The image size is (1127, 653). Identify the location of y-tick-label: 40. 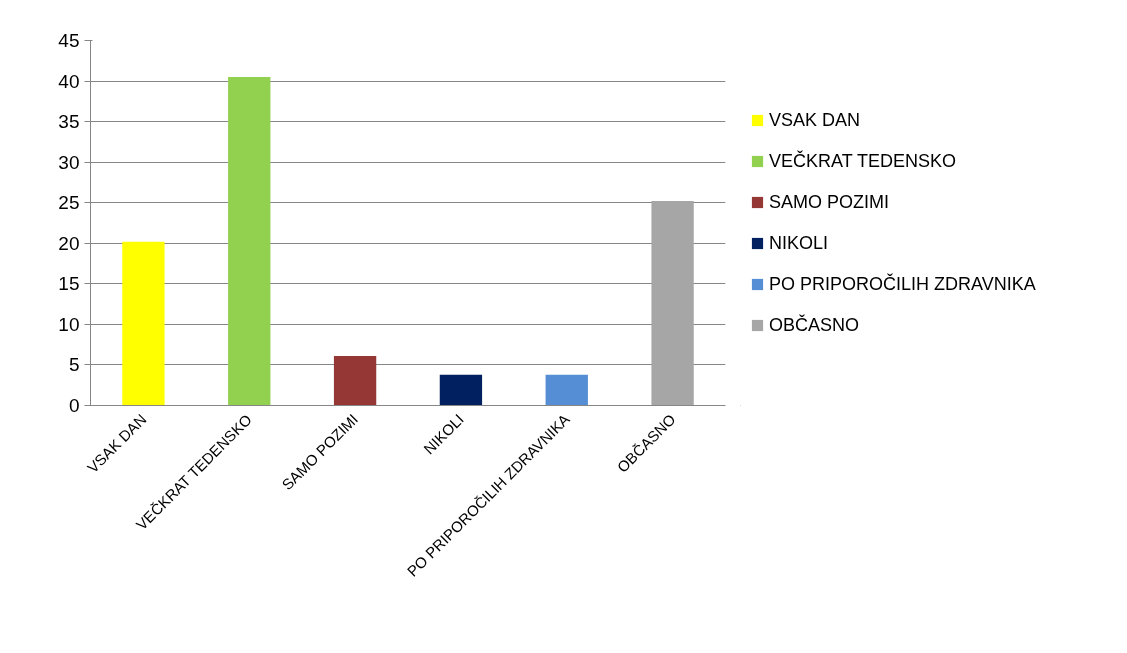
(69, 81).